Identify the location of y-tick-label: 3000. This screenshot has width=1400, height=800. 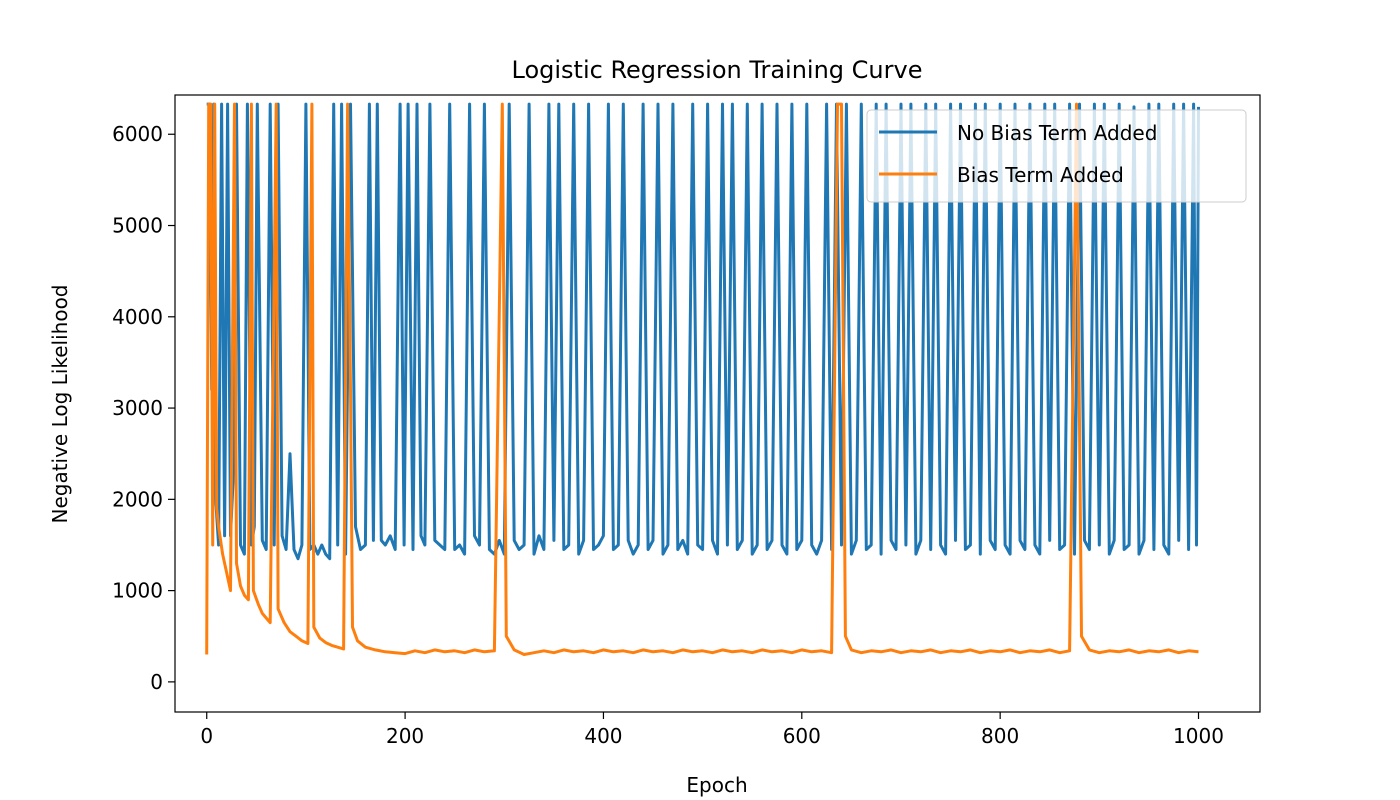
(137, 408).